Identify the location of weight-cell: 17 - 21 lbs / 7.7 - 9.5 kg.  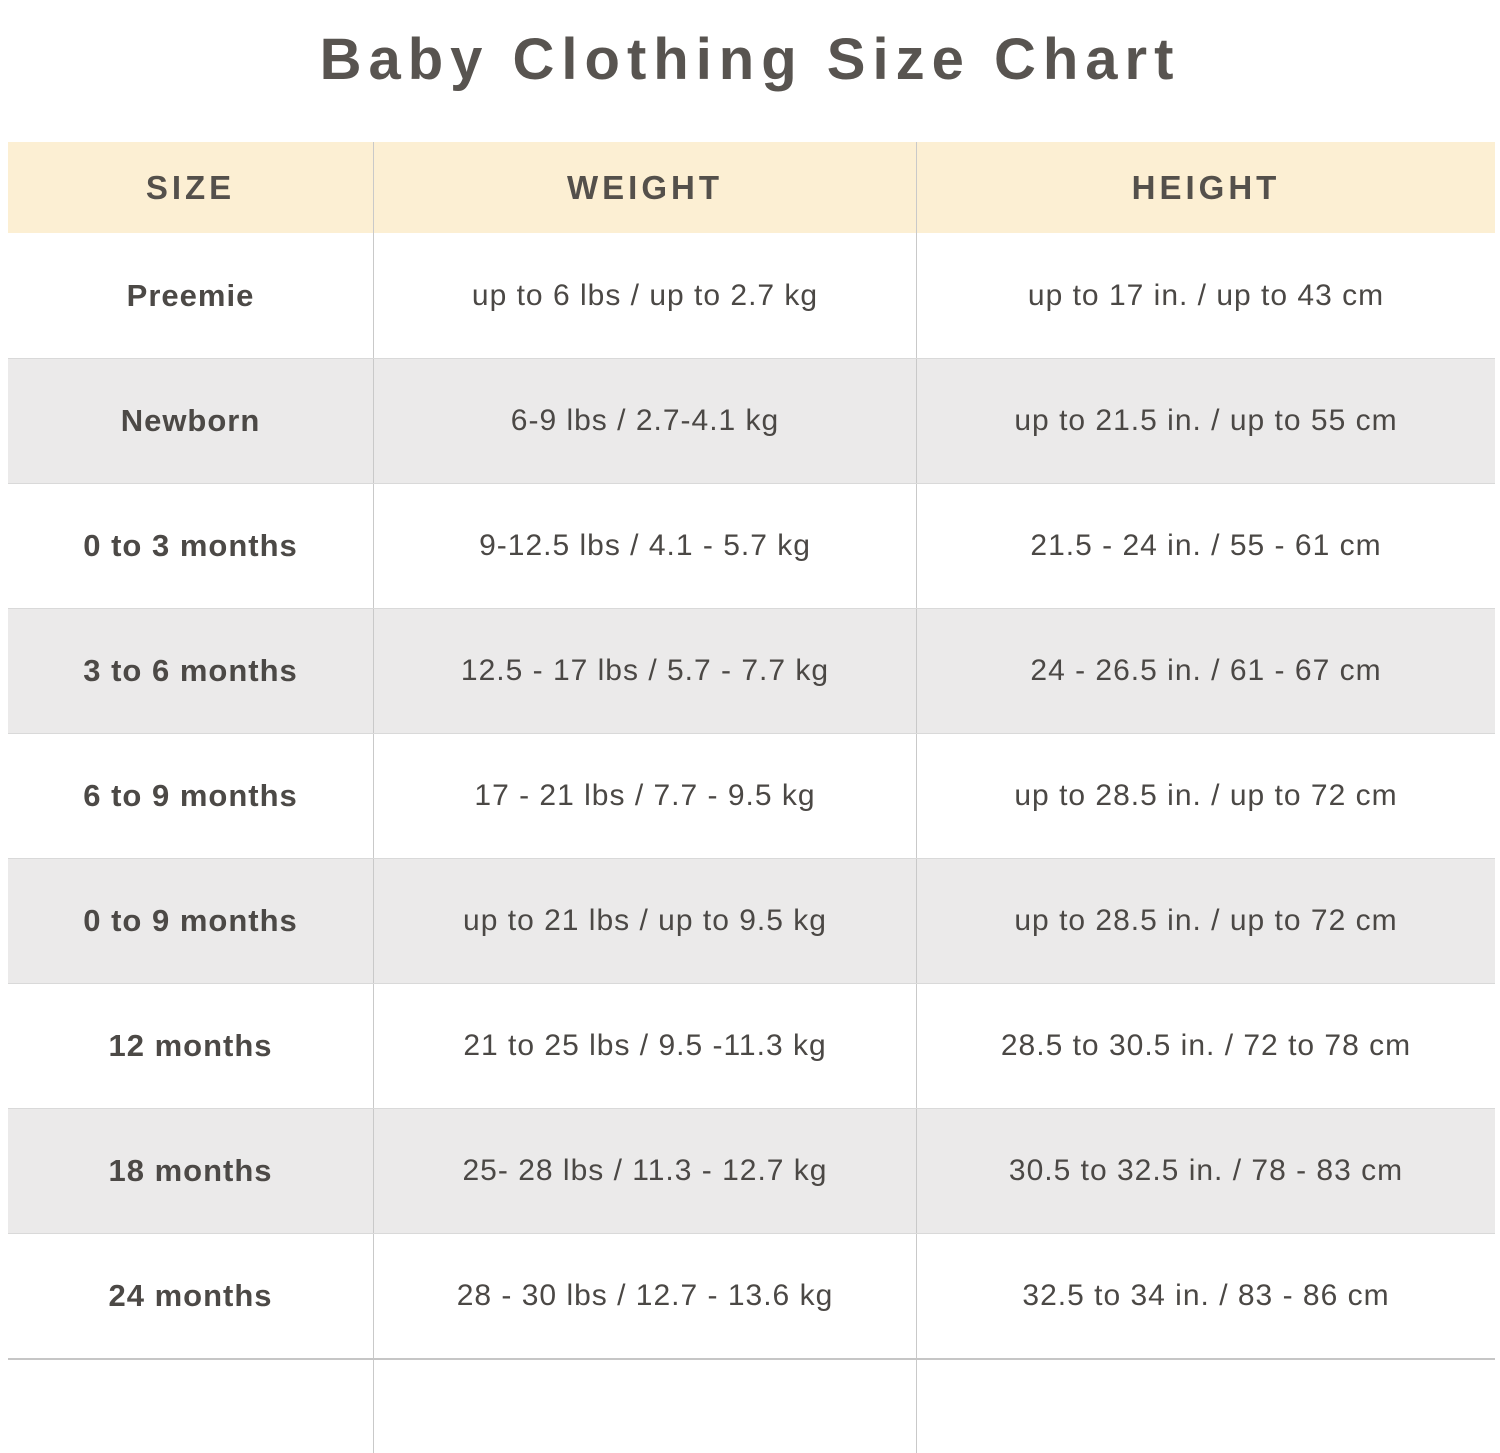
(644, 796).